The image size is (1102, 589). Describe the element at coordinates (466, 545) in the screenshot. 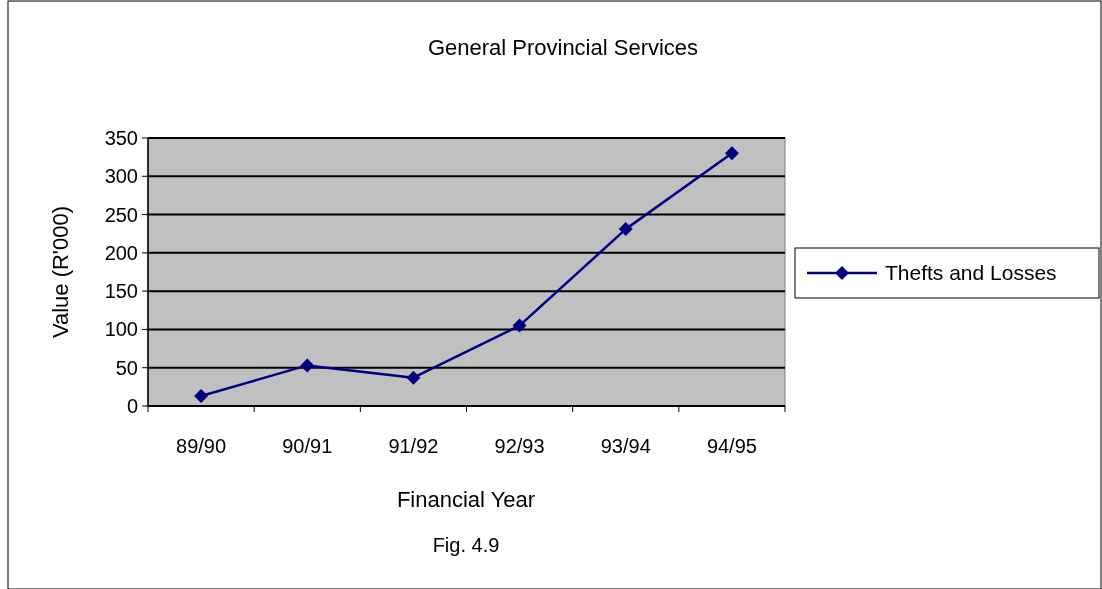

I see `caption: Fig. 4.9` at that location.